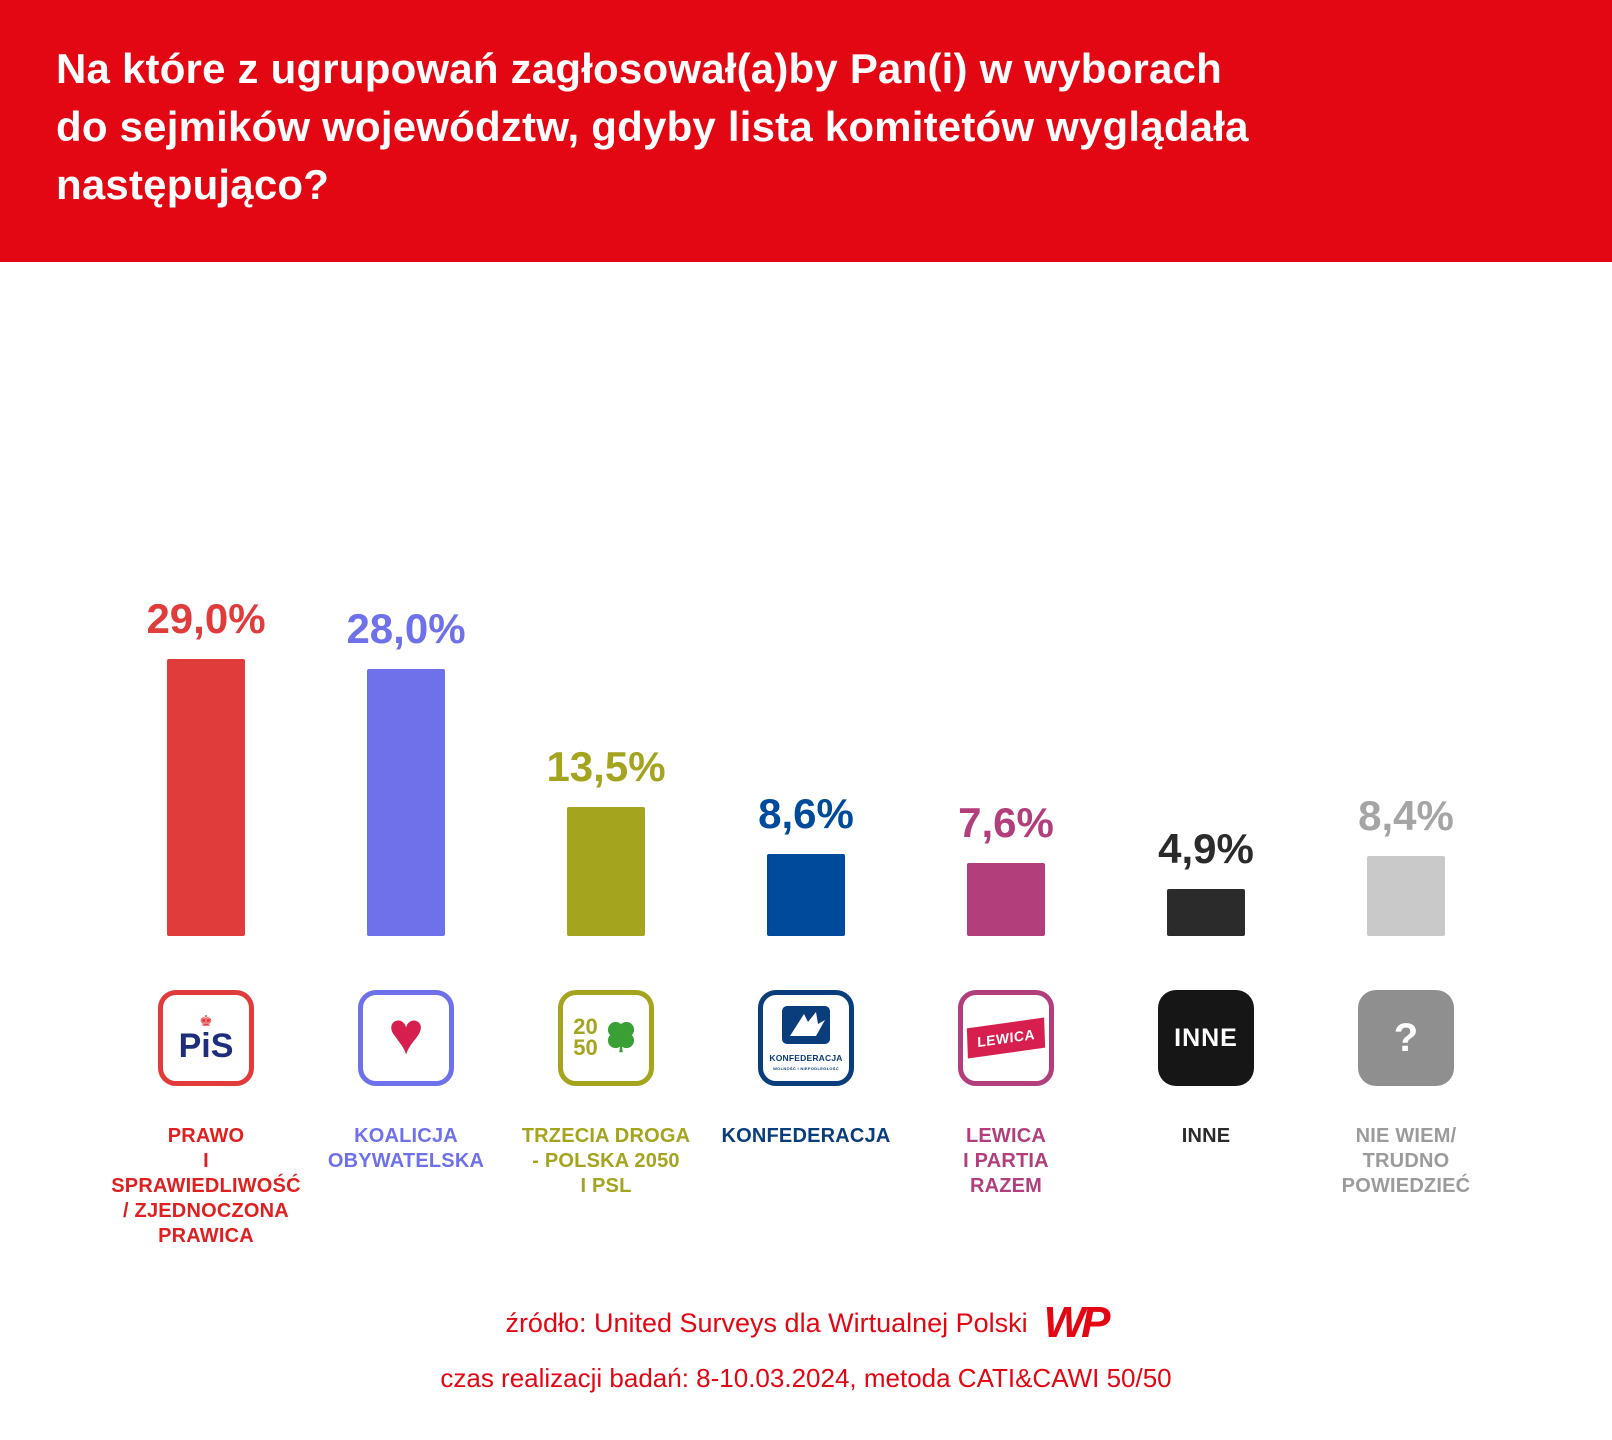  I want to click on party-label: KOALICJA OBYWATELSKA, so click(406, 1148).